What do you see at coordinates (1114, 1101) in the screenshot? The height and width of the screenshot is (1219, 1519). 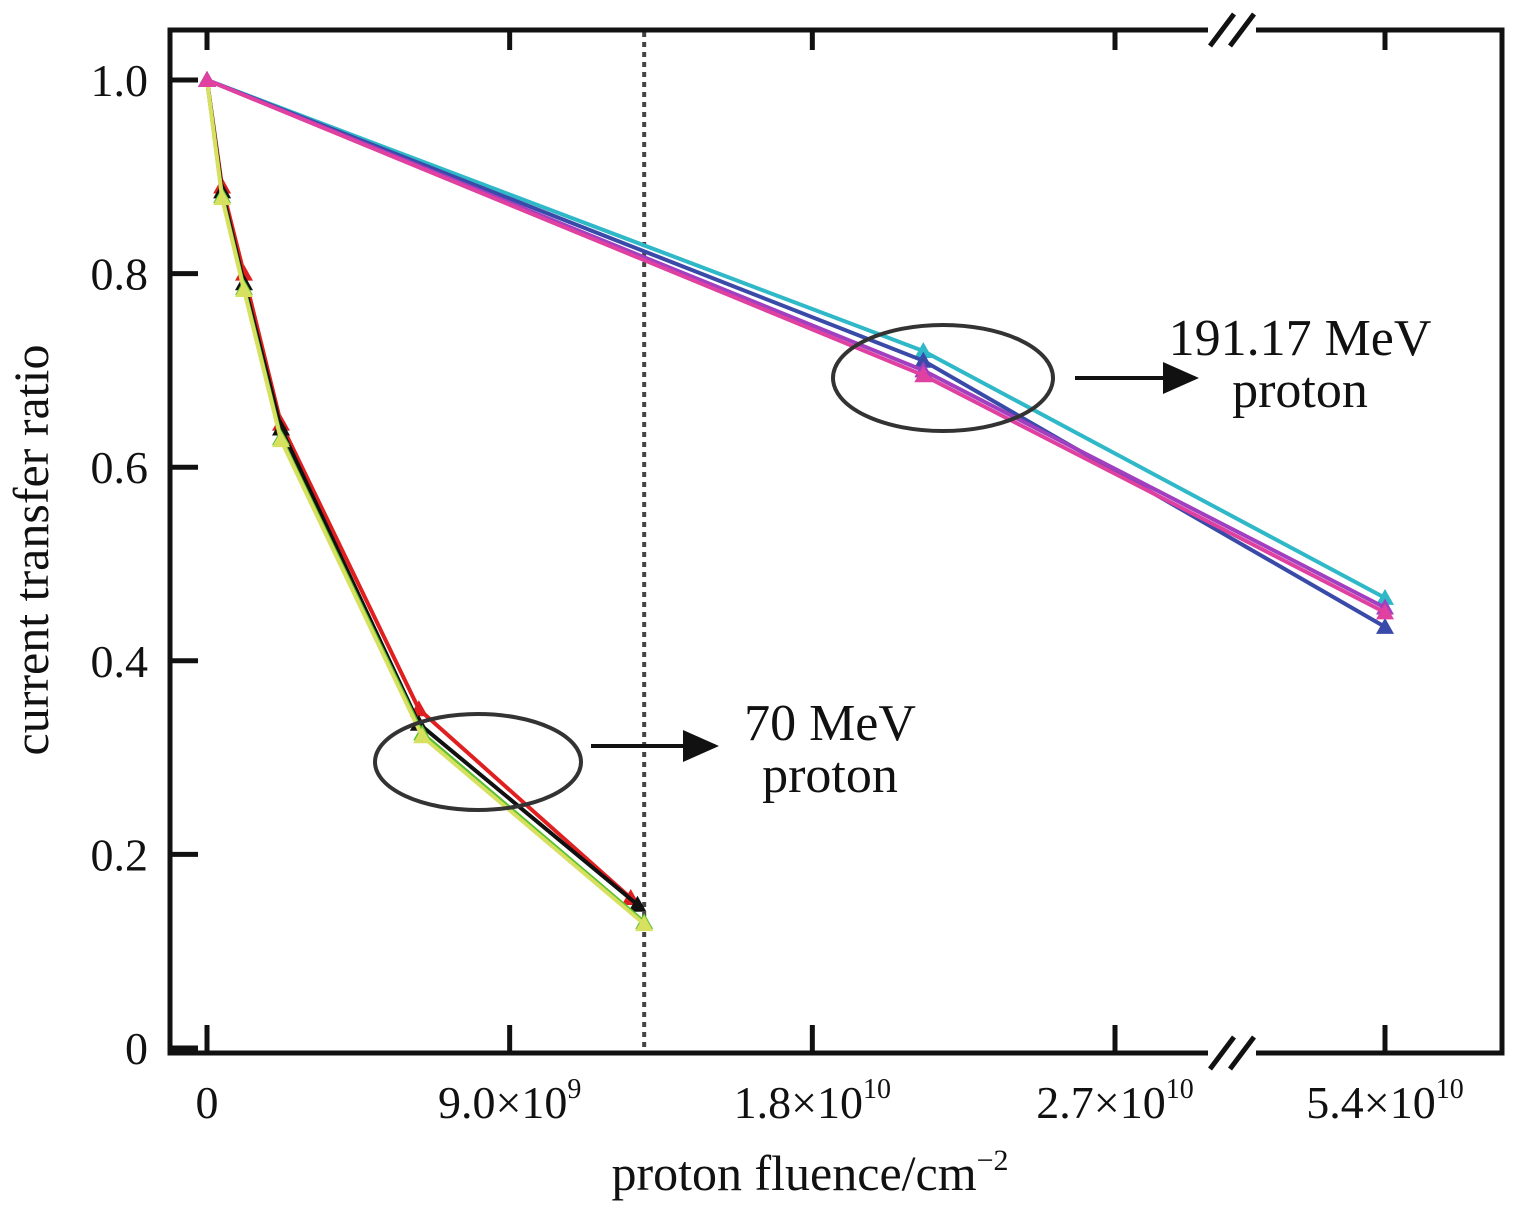 I see `x-tick-label-3: 2.7×10¹⁰` at bounding box center [1114, 1101].